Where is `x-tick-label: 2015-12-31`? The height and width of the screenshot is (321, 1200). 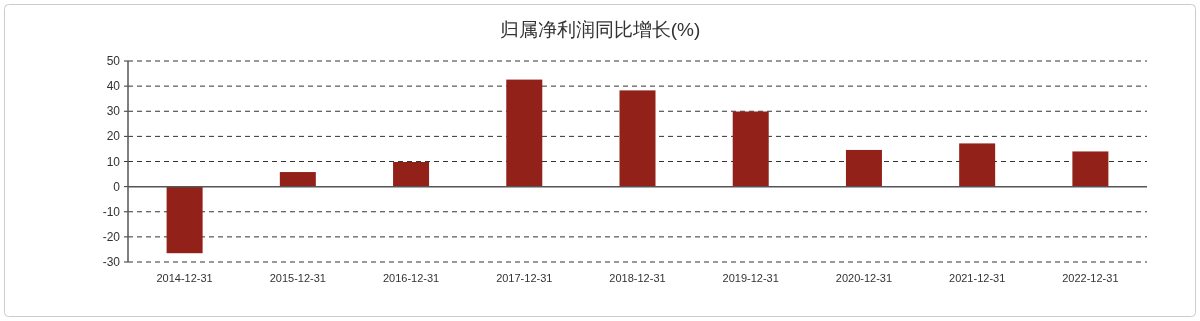 x-tick-label: 2015-12-31 is located at coordinates (297, 278).